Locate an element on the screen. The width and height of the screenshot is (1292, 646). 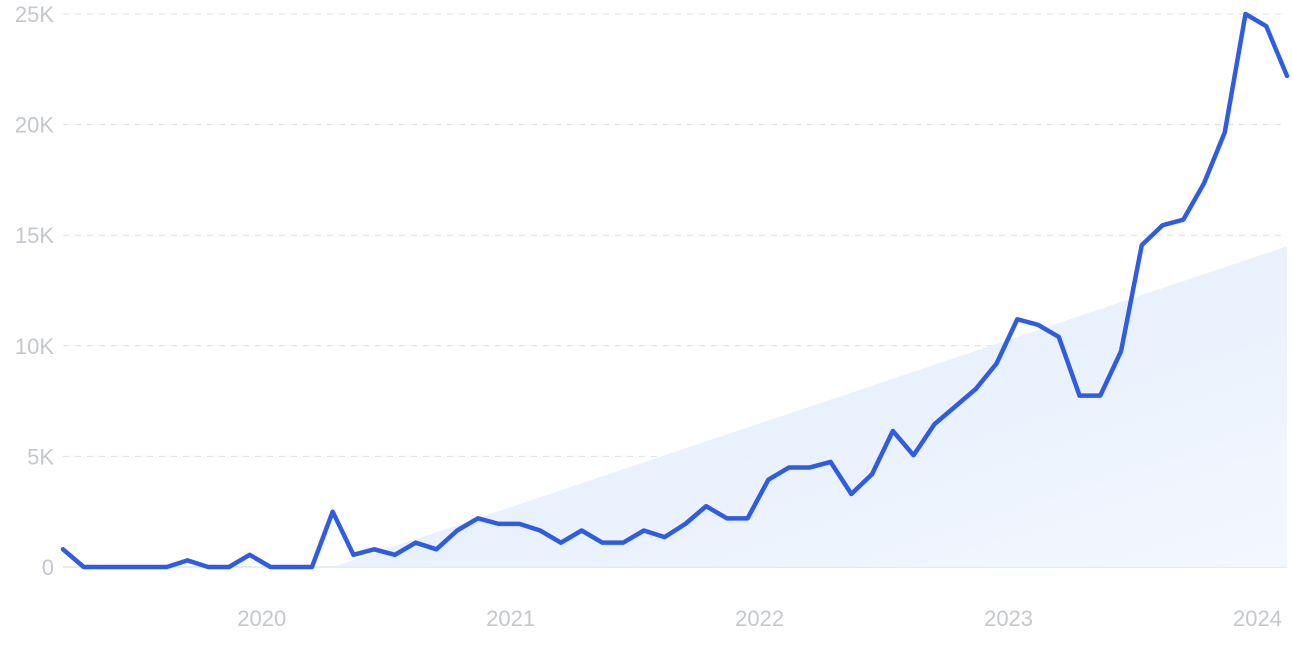
y-tick-label: 25K is located at coordinates (34, 14).